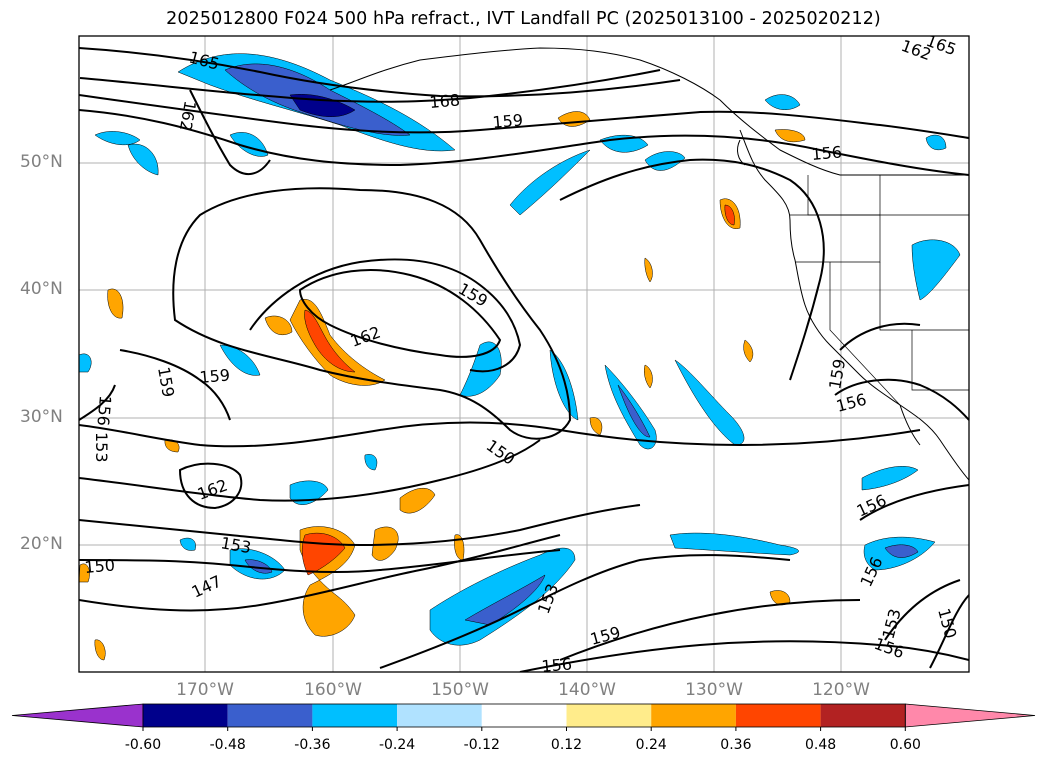 The height and width of the screenshot is (765, 1047). Describe the element at coordinates (714, 690) in the screenshot. I see `lon-label: 130°W` at that location.